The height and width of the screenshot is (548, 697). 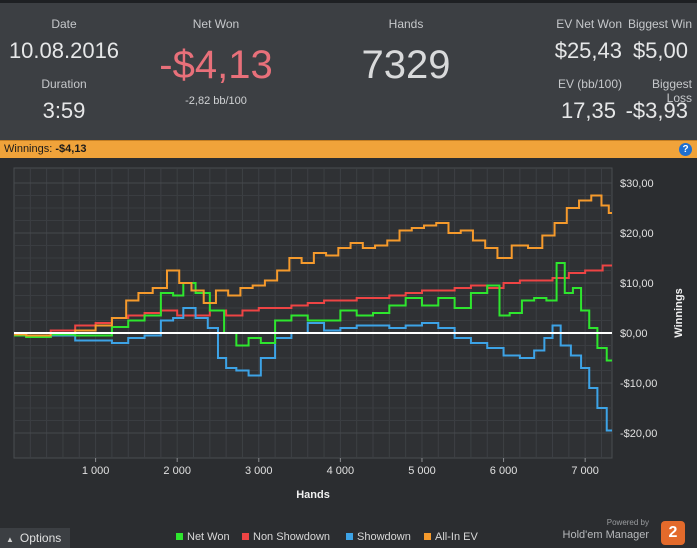 What do you see at coordinates (456, 537) in the screenshot?
I see `legend-label: All-In EV` at bounding box center [456, 537].